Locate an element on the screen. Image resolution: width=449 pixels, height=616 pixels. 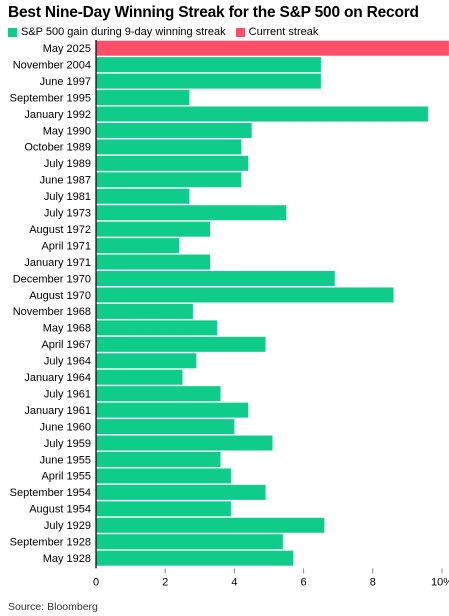
category-label: August 1970 is located at coordinates (60, 296).